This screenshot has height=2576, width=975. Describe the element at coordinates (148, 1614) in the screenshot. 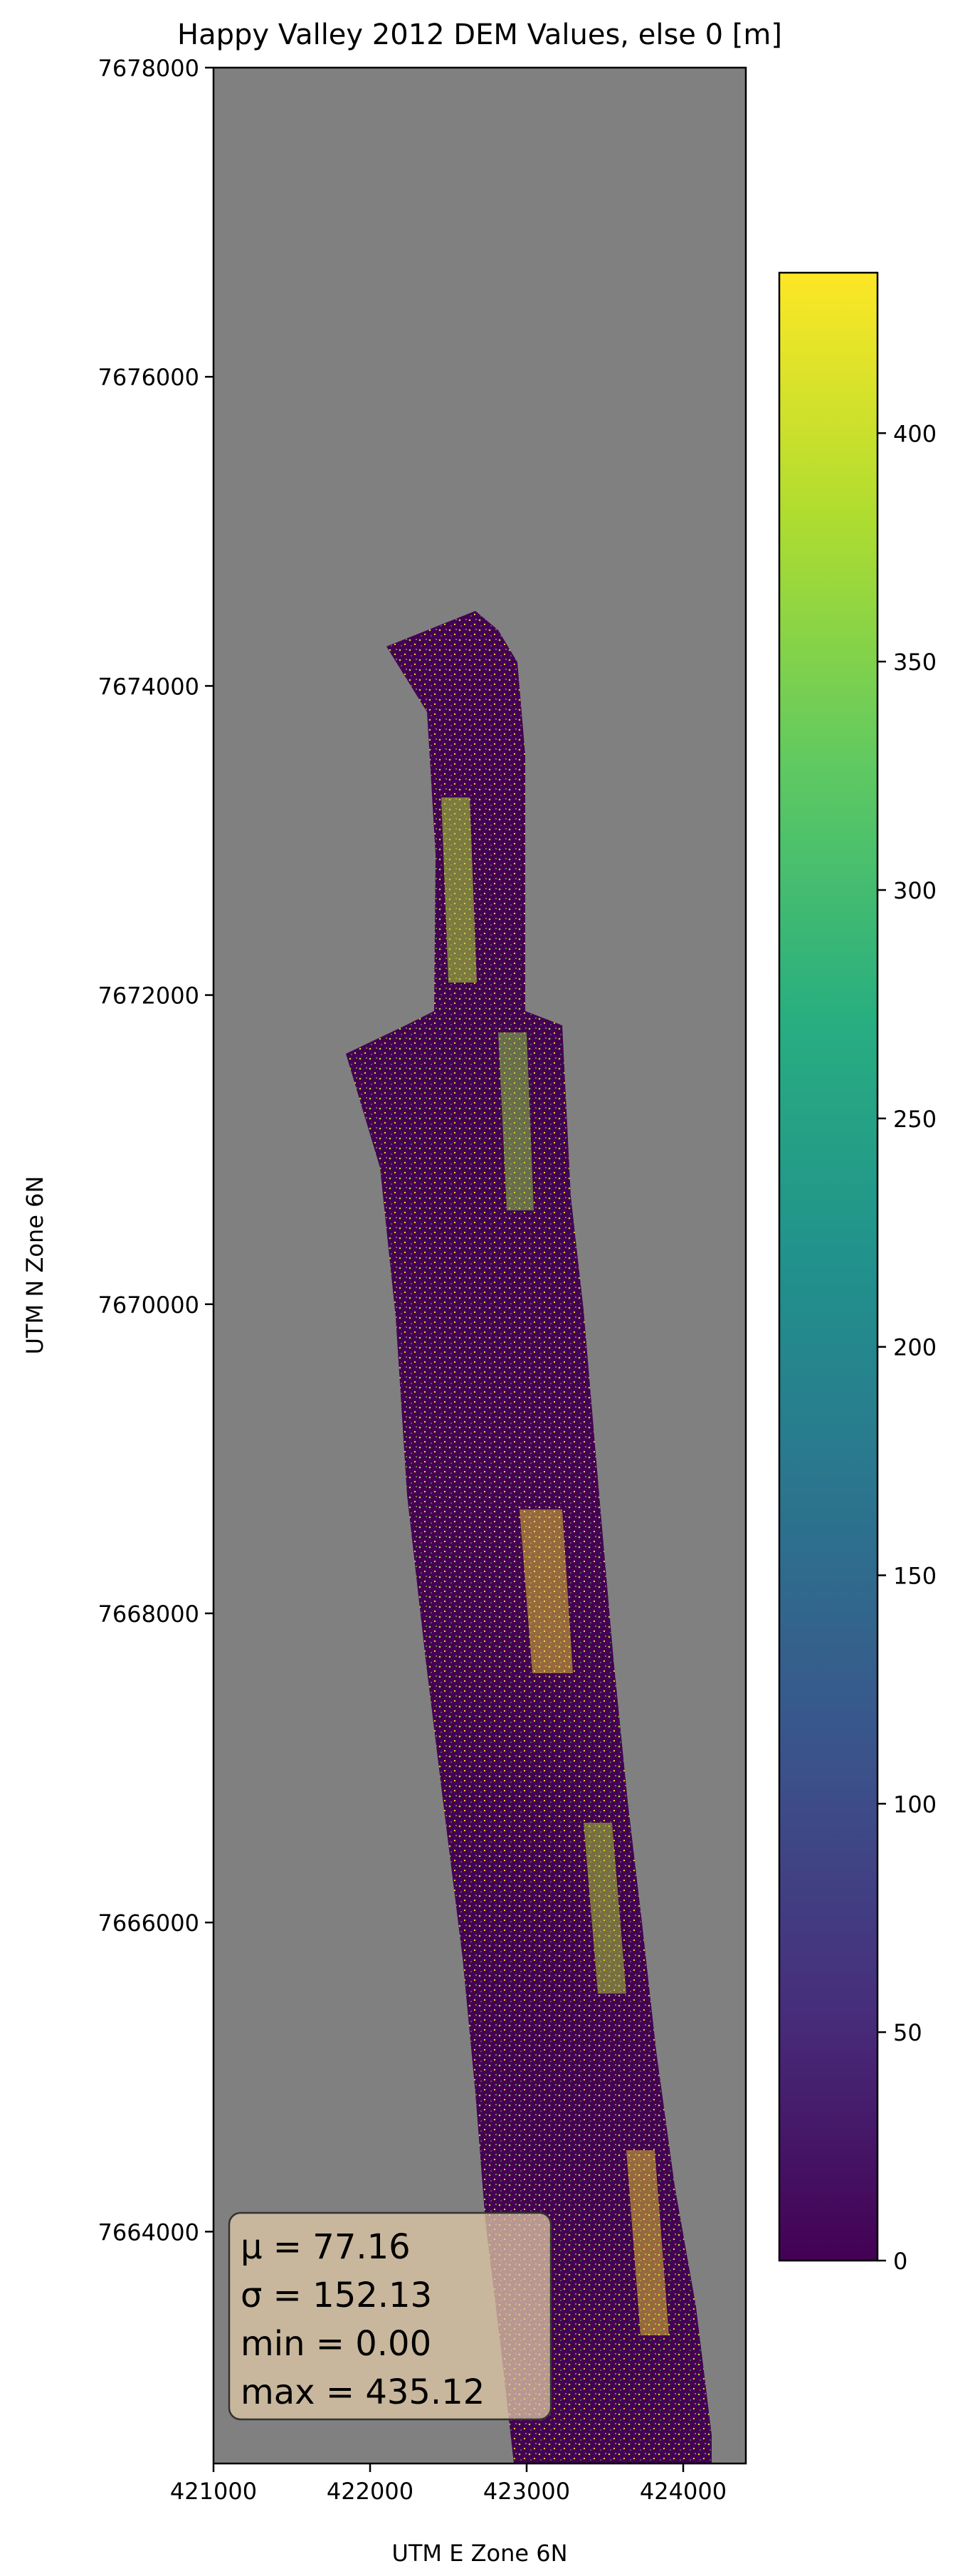

I see `y-tick-label: 7668000` at that location.